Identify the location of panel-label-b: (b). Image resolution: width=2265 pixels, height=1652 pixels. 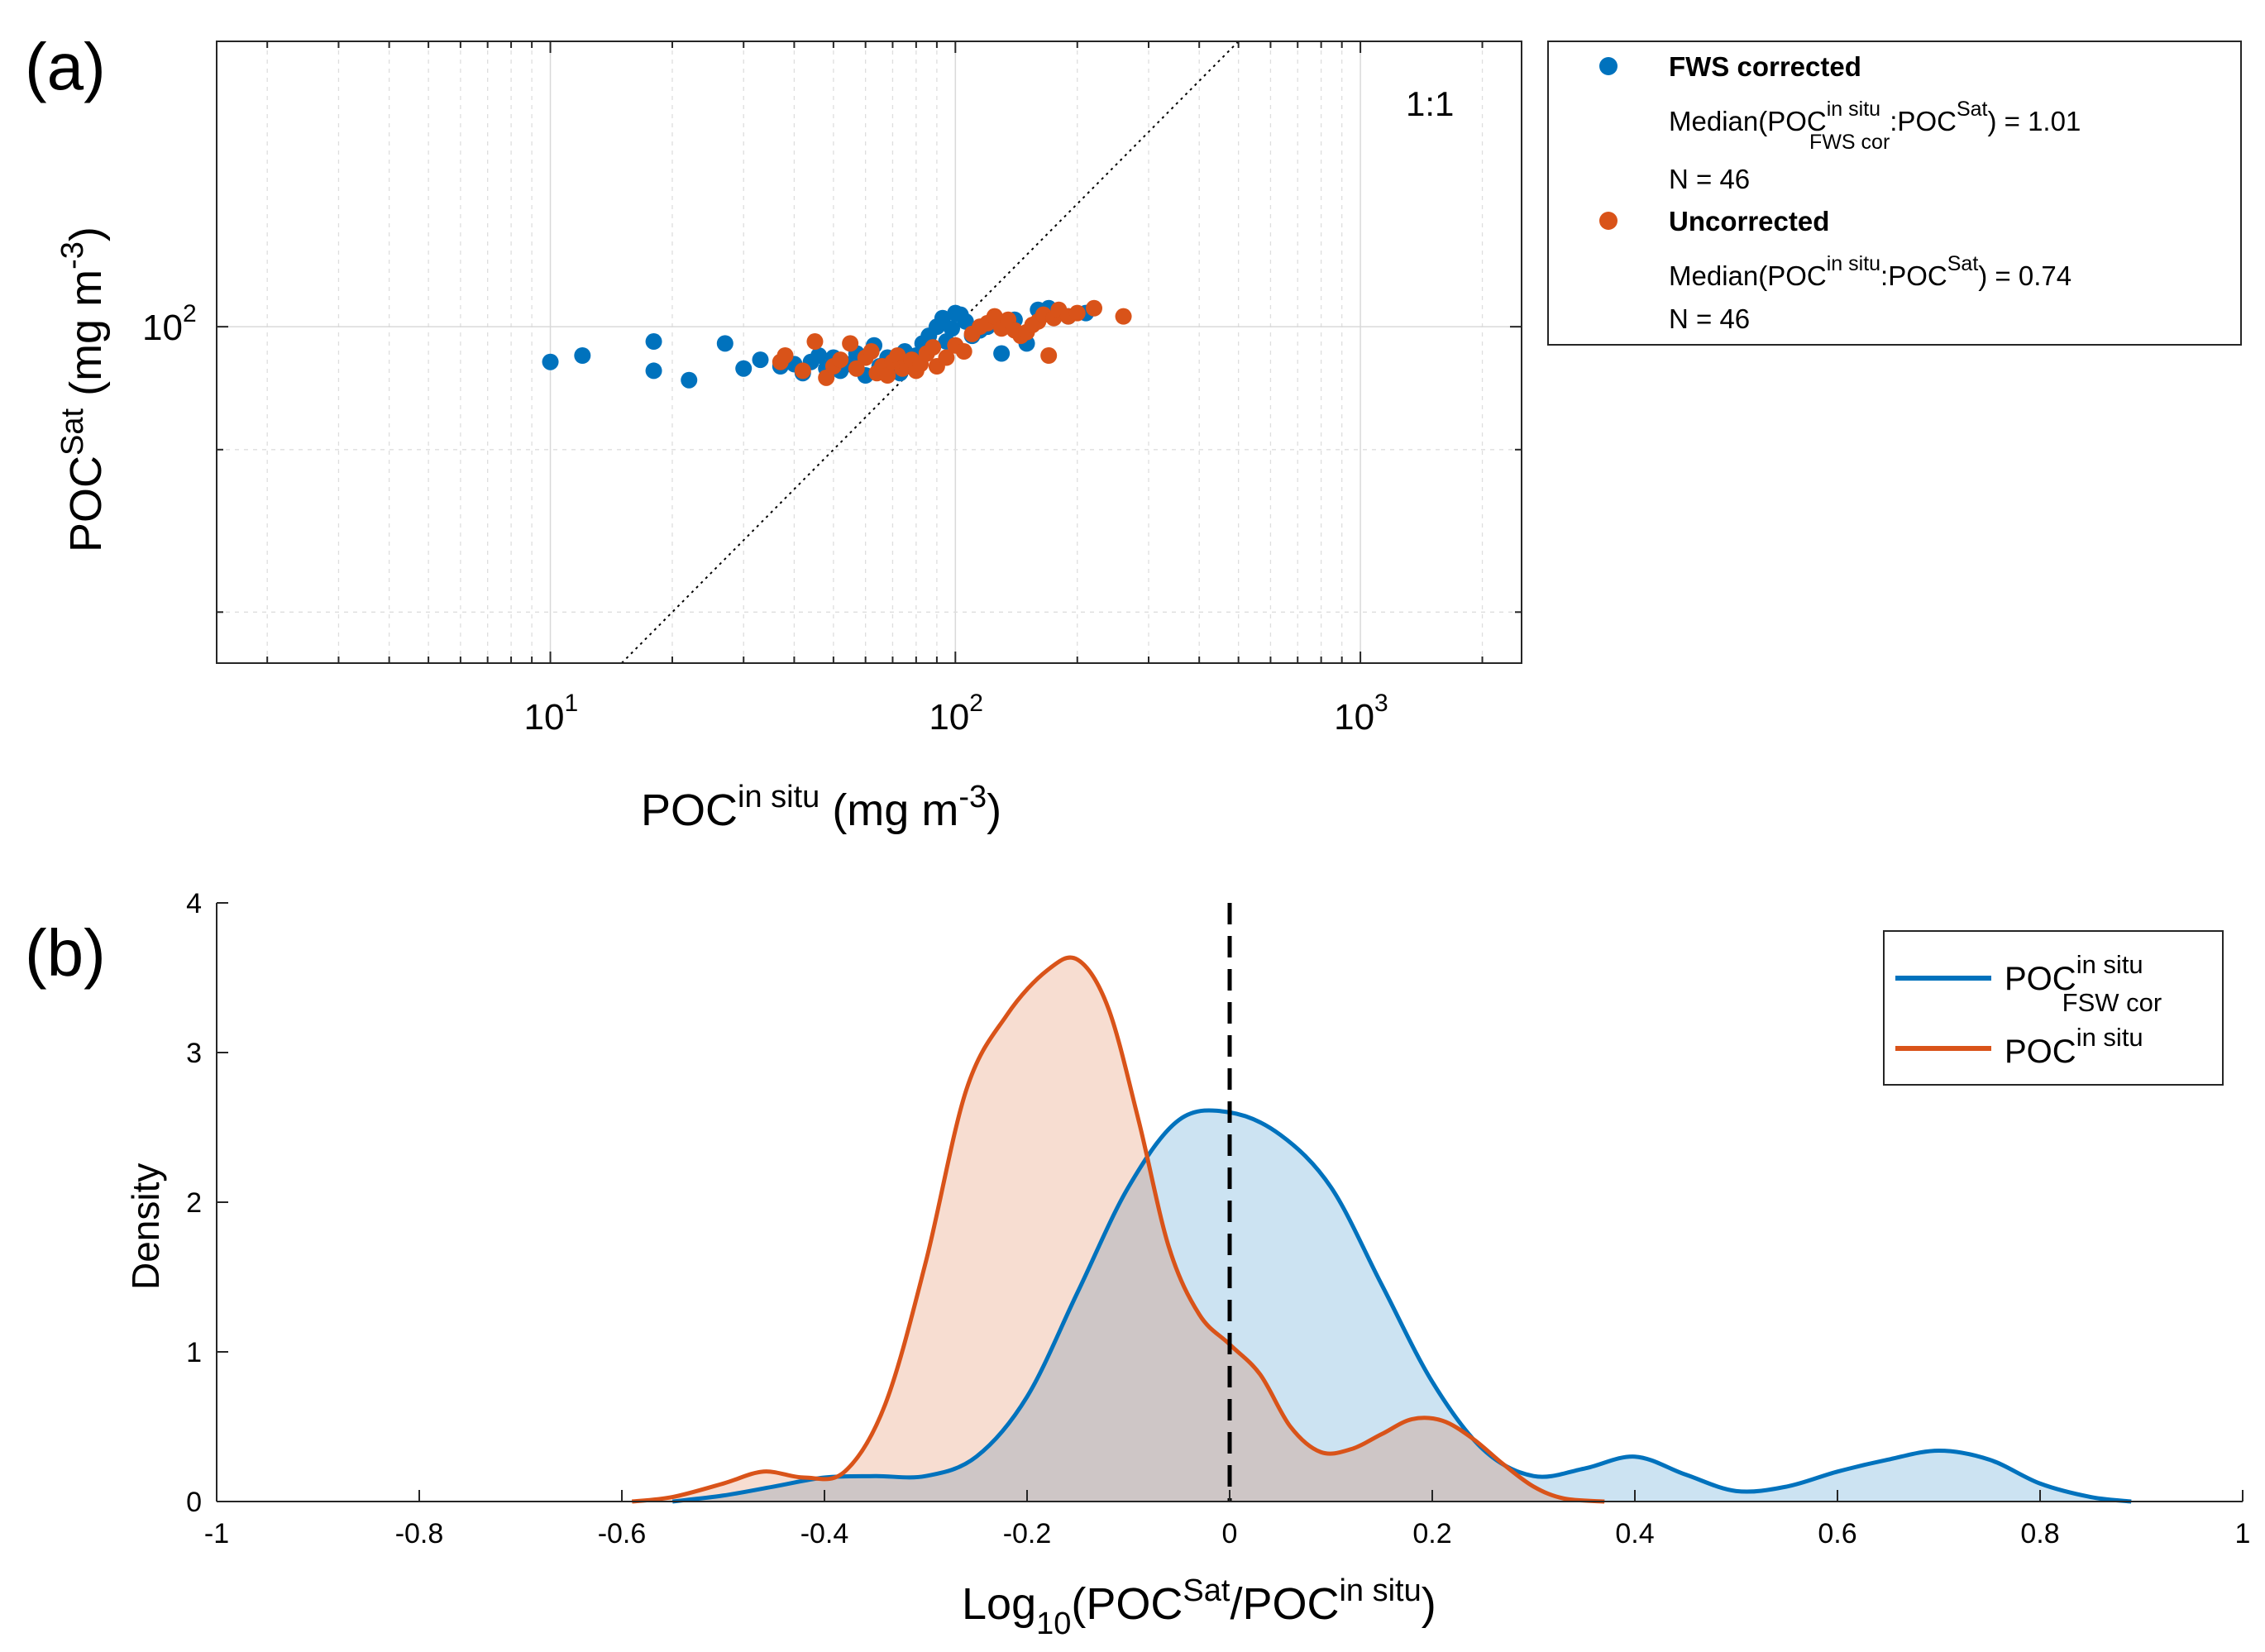
(65, 953).